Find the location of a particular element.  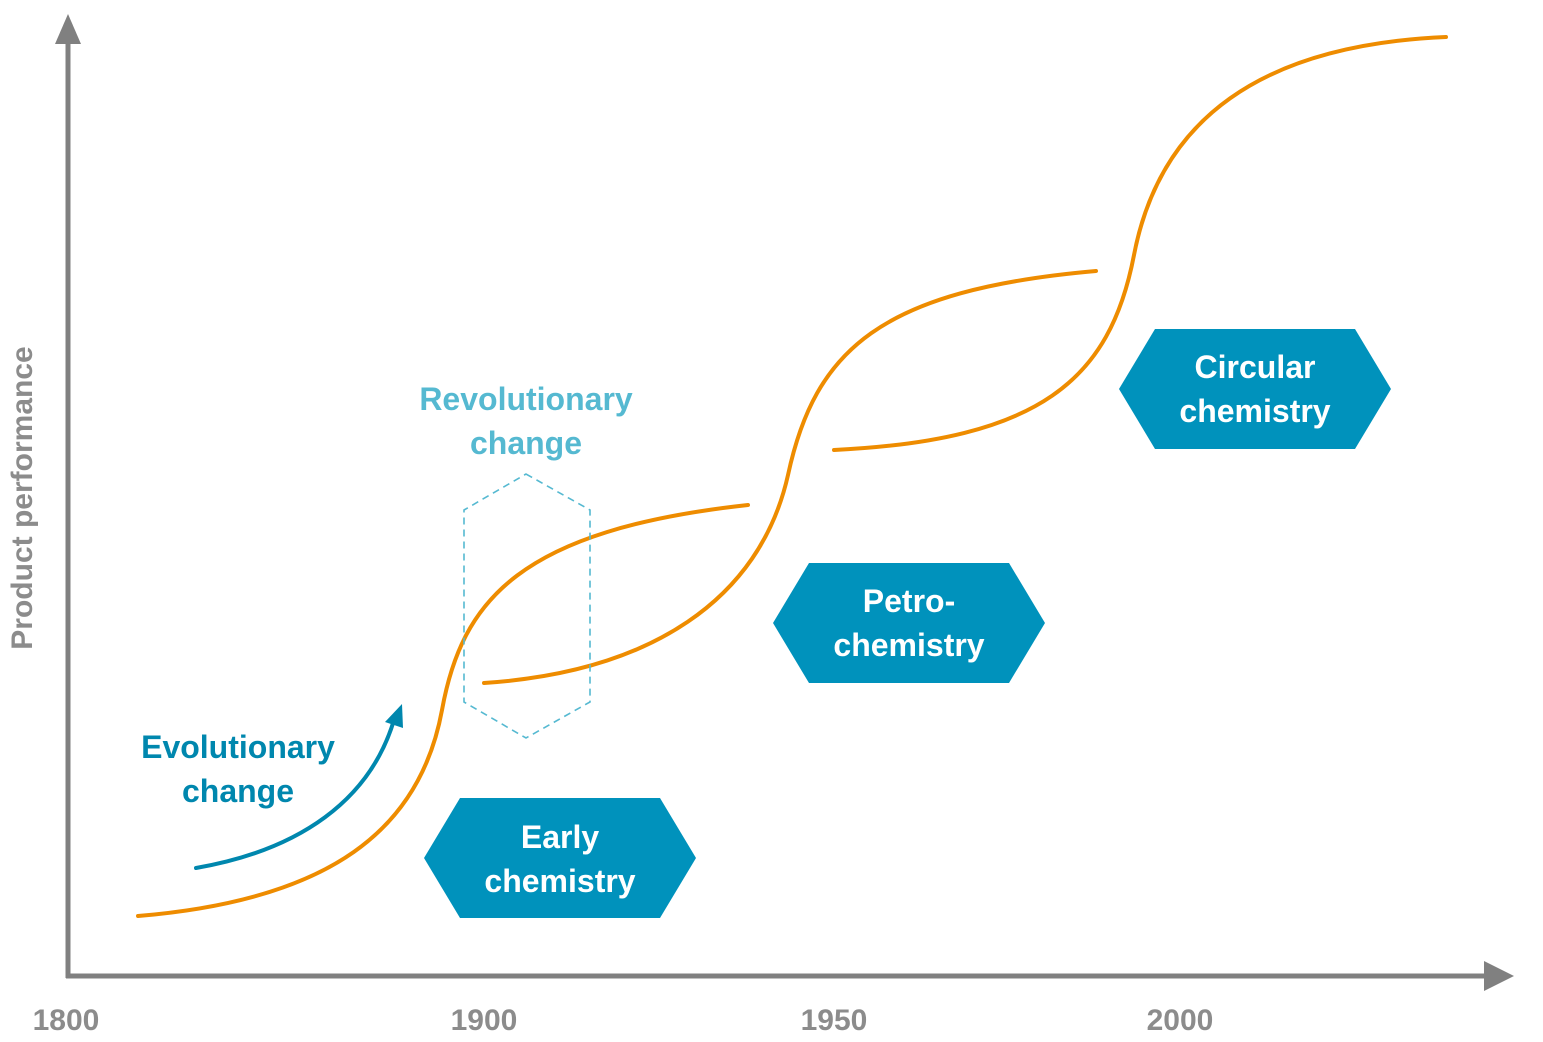

phase-circular-chemistry: Circular chemistry is located at coordinates (1255, 389).